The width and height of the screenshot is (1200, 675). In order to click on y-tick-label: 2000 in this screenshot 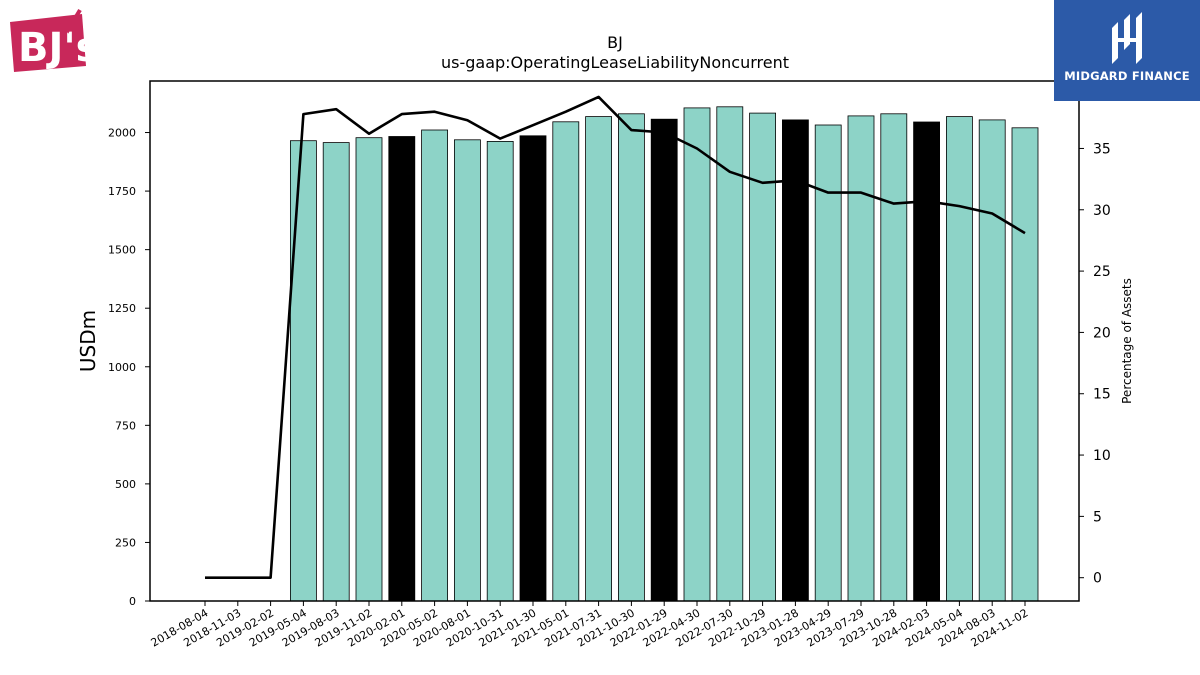, I will do `click(122, 133)`.